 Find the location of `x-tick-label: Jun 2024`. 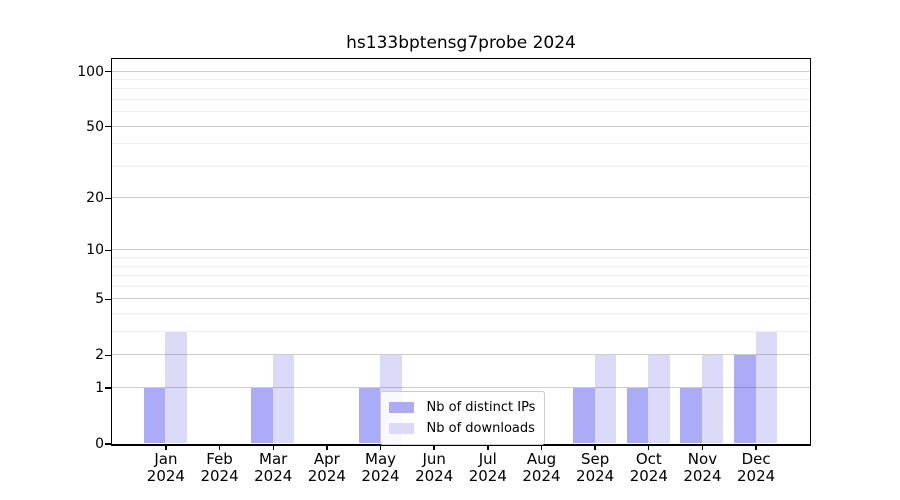

x-tick-label: Jun 2024 is located at coordinates (434, 468).